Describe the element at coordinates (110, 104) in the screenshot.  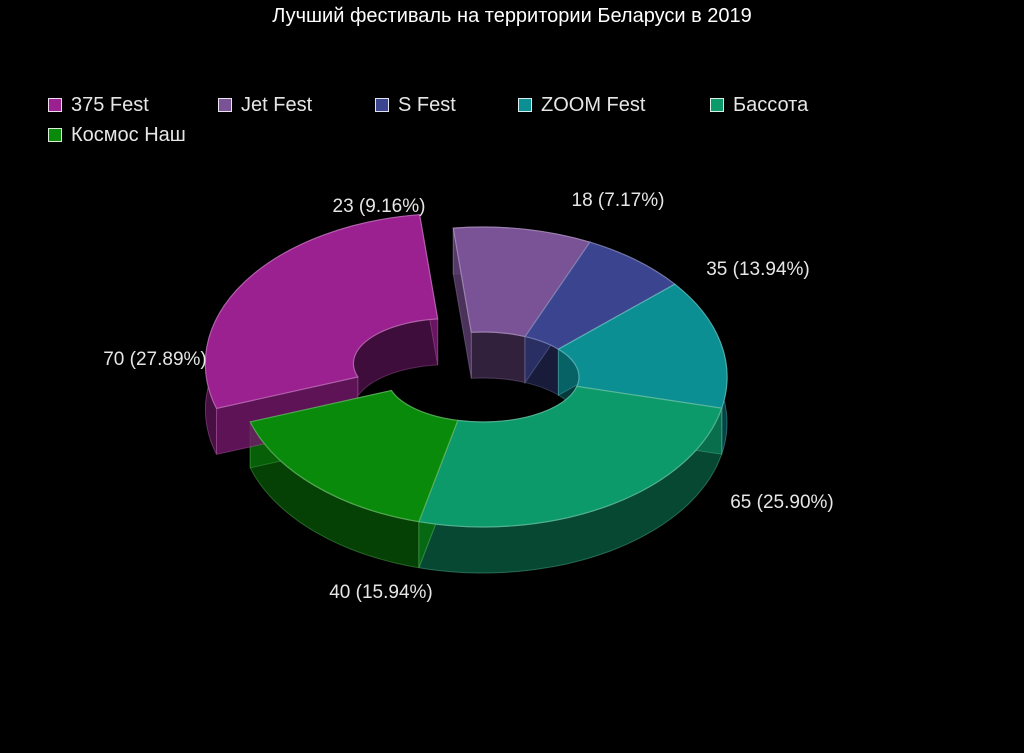
I see `legend-label: 375 Fest` at that location.